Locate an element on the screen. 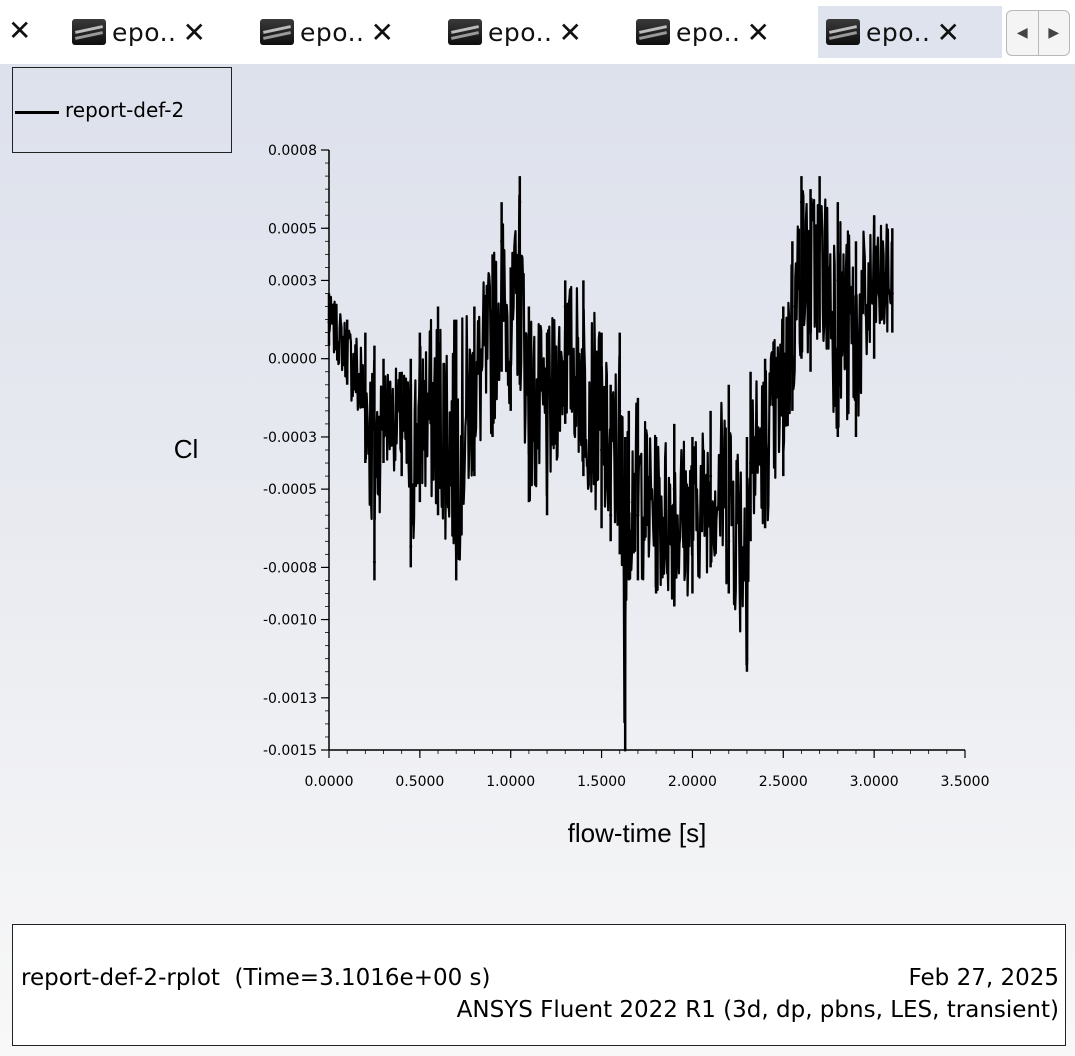 The height and width of the screenshot is (1056, 1075). legend: report-def-2 is located at coordinates (122, 110).